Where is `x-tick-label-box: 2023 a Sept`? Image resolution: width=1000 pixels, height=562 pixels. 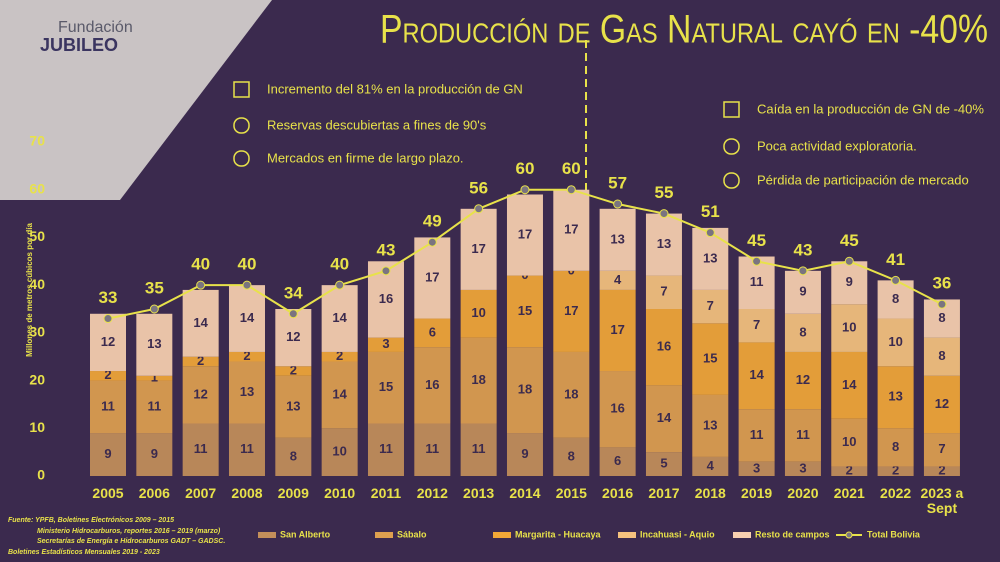
x-tick-label-box: 2023 a Sept is located at coordinates (942, 501).